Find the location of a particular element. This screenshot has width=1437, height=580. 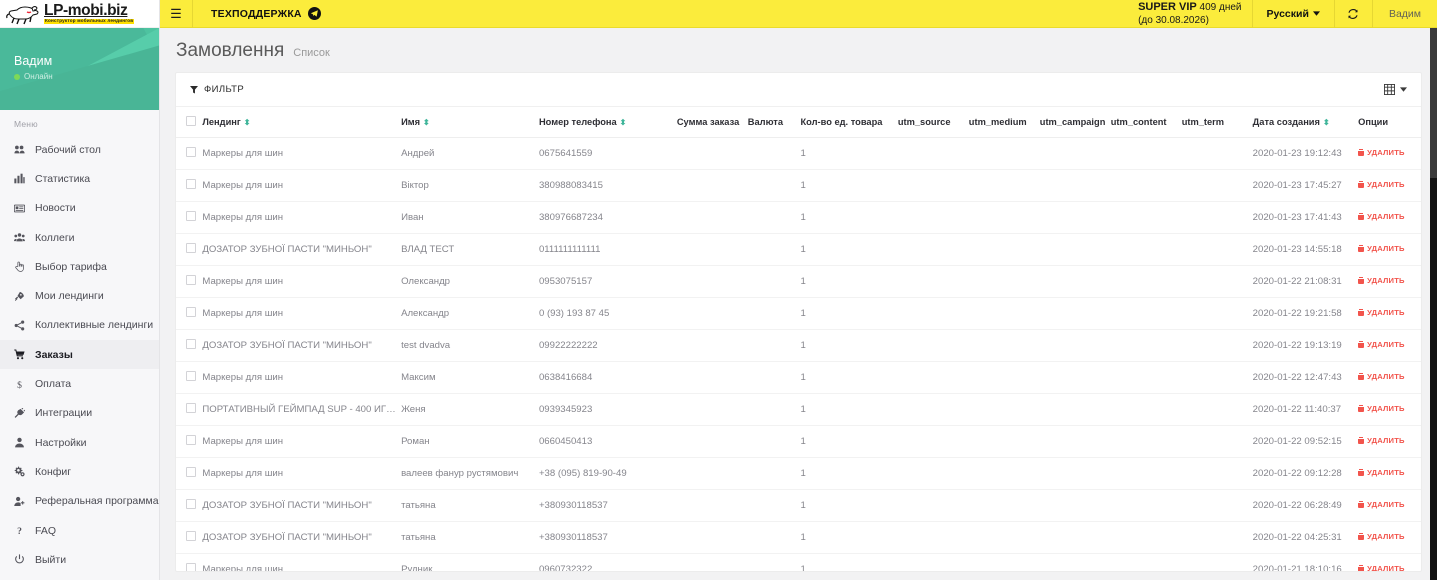

sidebar-item-15: Выйти is located at coordinates (79, 559).